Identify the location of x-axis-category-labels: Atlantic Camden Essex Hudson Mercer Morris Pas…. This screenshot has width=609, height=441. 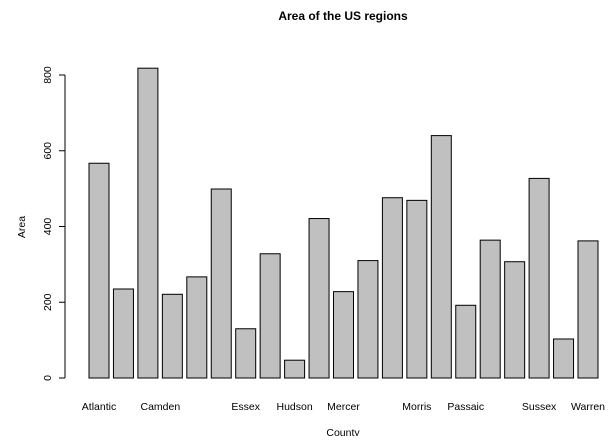
(343, 407).